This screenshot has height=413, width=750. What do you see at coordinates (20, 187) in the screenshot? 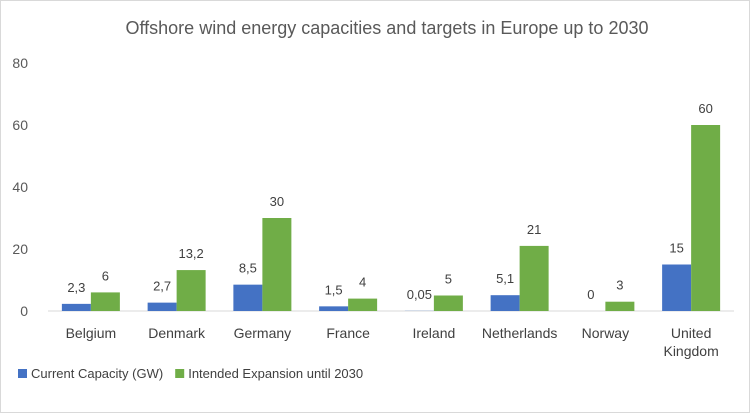
I see `y-tick-label: 40` at bounding box center [20, 187].